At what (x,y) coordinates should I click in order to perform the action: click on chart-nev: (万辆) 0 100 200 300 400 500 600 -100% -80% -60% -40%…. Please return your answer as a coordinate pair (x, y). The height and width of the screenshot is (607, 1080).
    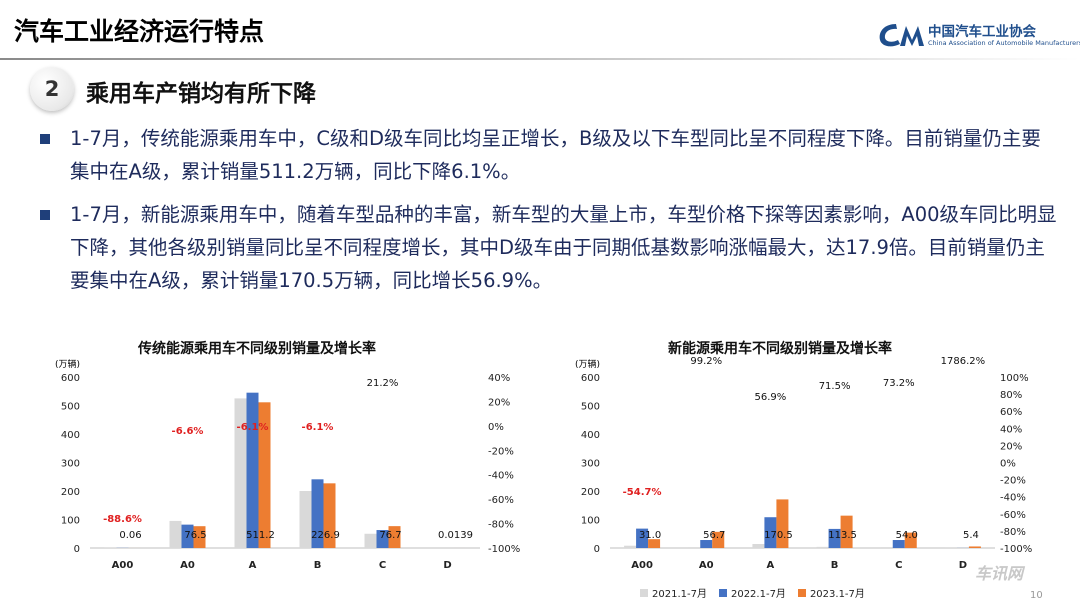
    Looking at the image, I should click on (803, 463).